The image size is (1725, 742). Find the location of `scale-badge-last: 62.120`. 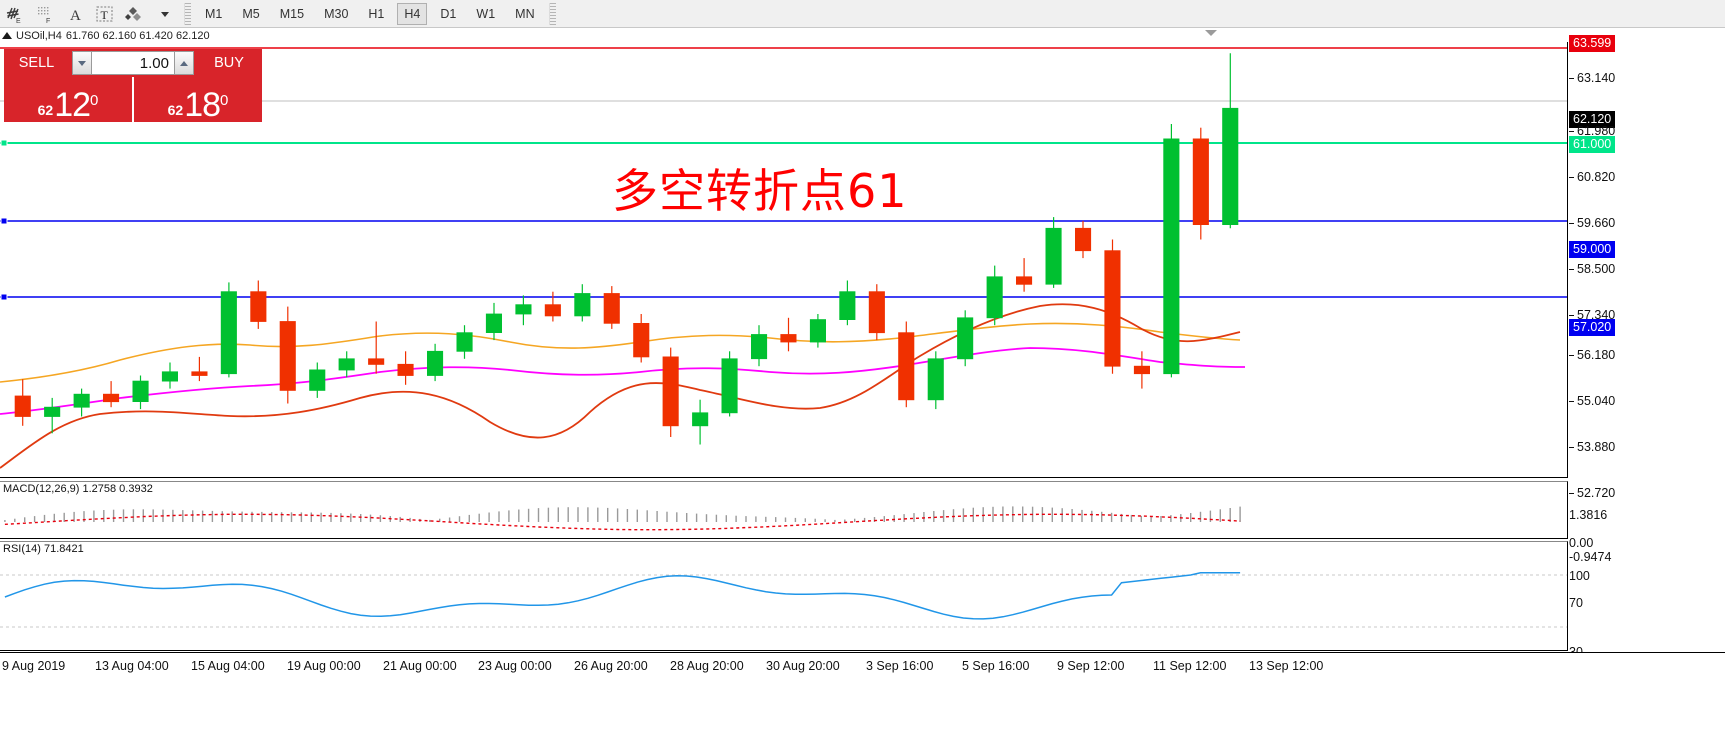

scale-badge-last: 62.120 is located at coordinates (1592, 119).